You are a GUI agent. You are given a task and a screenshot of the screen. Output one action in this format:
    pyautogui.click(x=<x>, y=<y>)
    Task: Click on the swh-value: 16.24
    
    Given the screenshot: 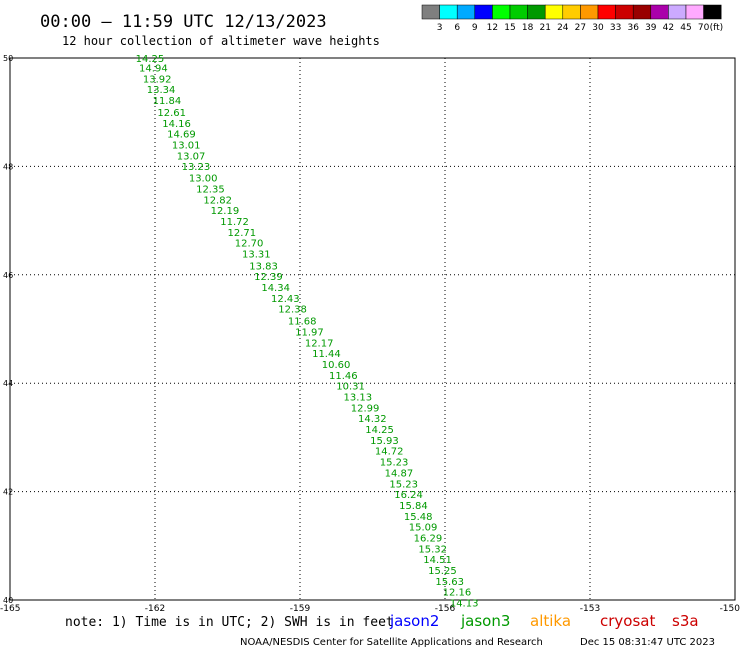 What is the action you would take?
    pyautogui.click(x=408, y=495)
    